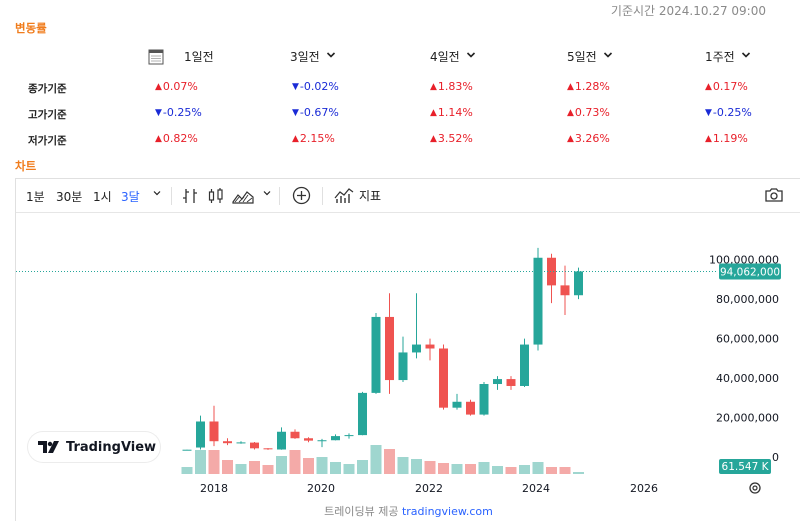 The height and width of the screenshot is (521, 800). What do you see at coordinates (750, 271) in the screenshot?
I see `last-price-badge` at bounding box center [750, 271].